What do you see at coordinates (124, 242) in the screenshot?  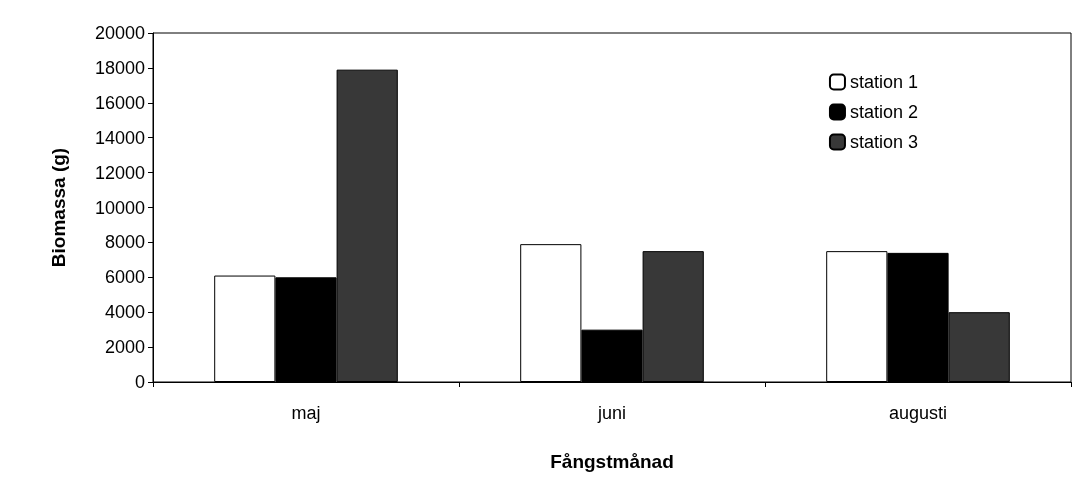 I see `y-tick-label: 8000` at bounding box center [124, 242].